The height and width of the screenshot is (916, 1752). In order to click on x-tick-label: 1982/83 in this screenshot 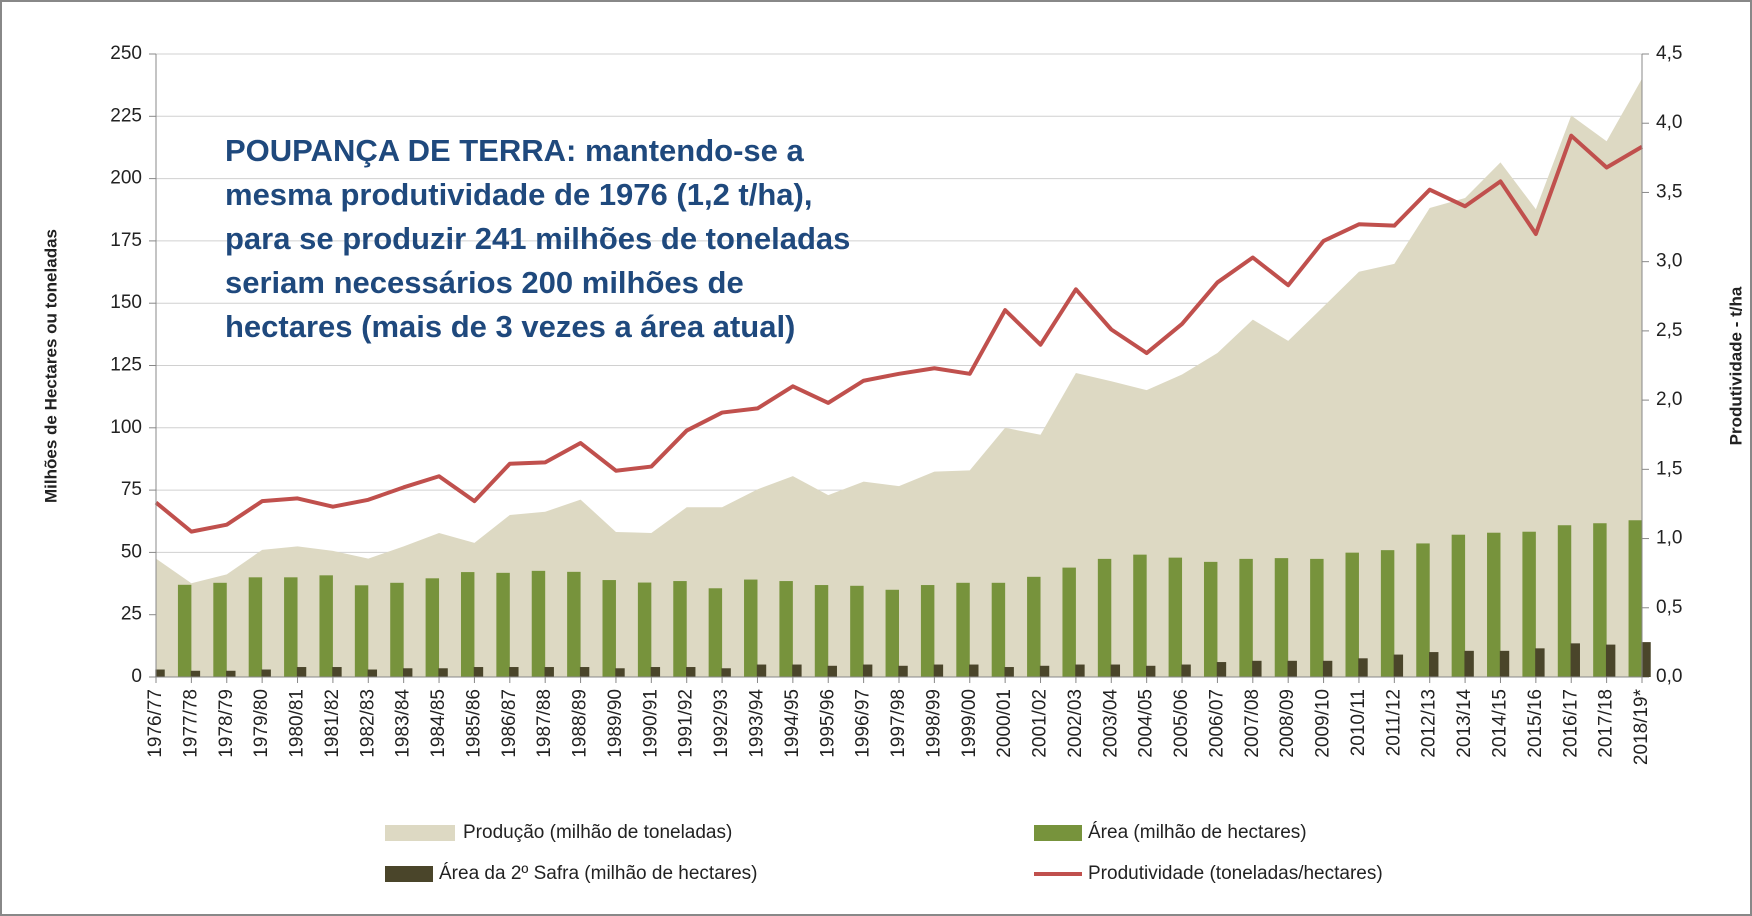, I will do `click(367, 723)`.